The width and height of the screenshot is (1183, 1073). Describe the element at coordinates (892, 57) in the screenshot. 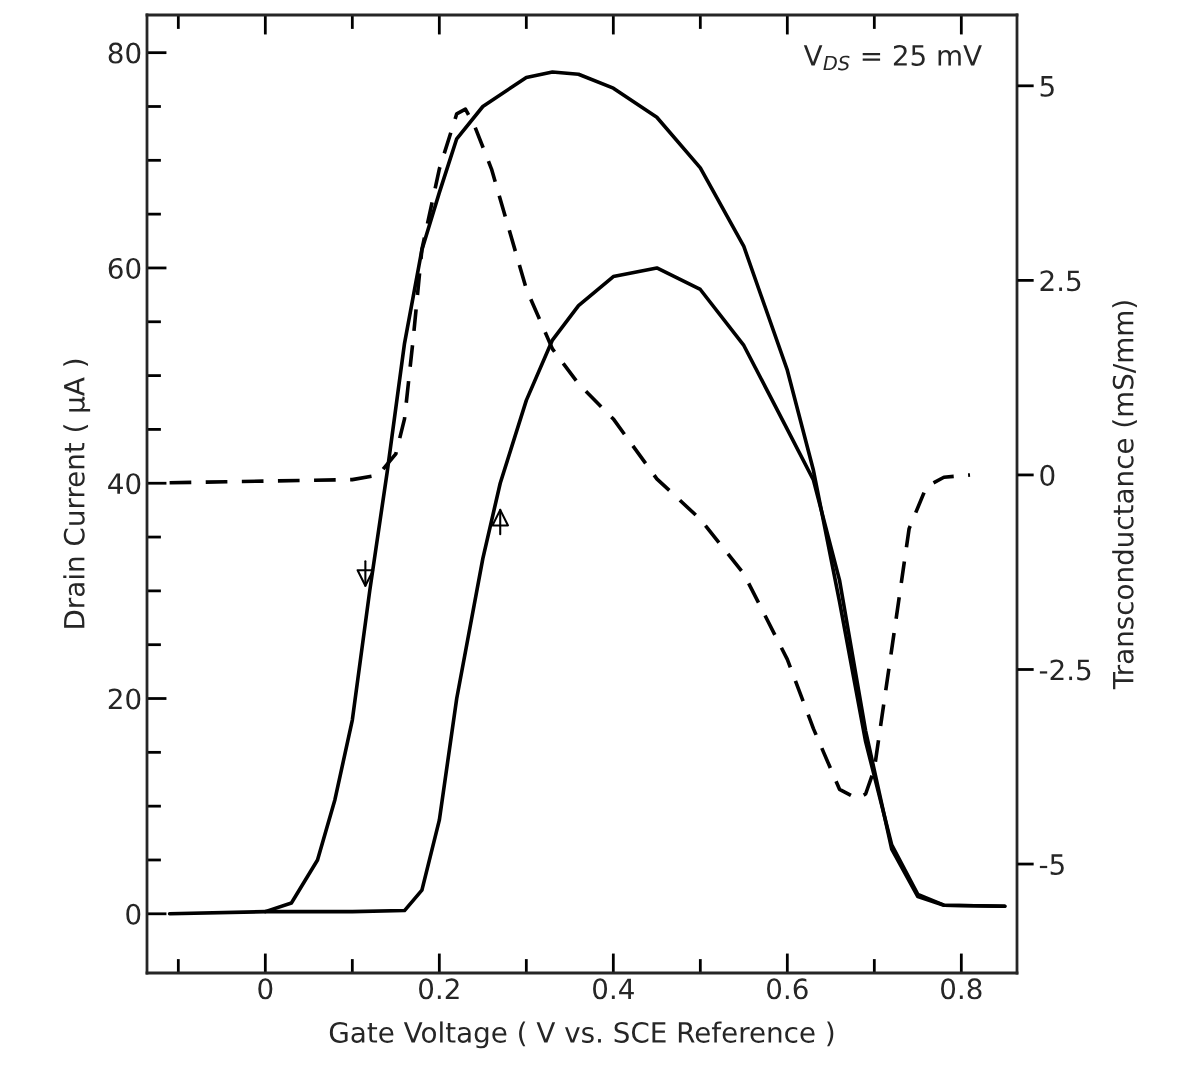

I see `annotation: V$_{DS}$ = 25 mV` at that location.